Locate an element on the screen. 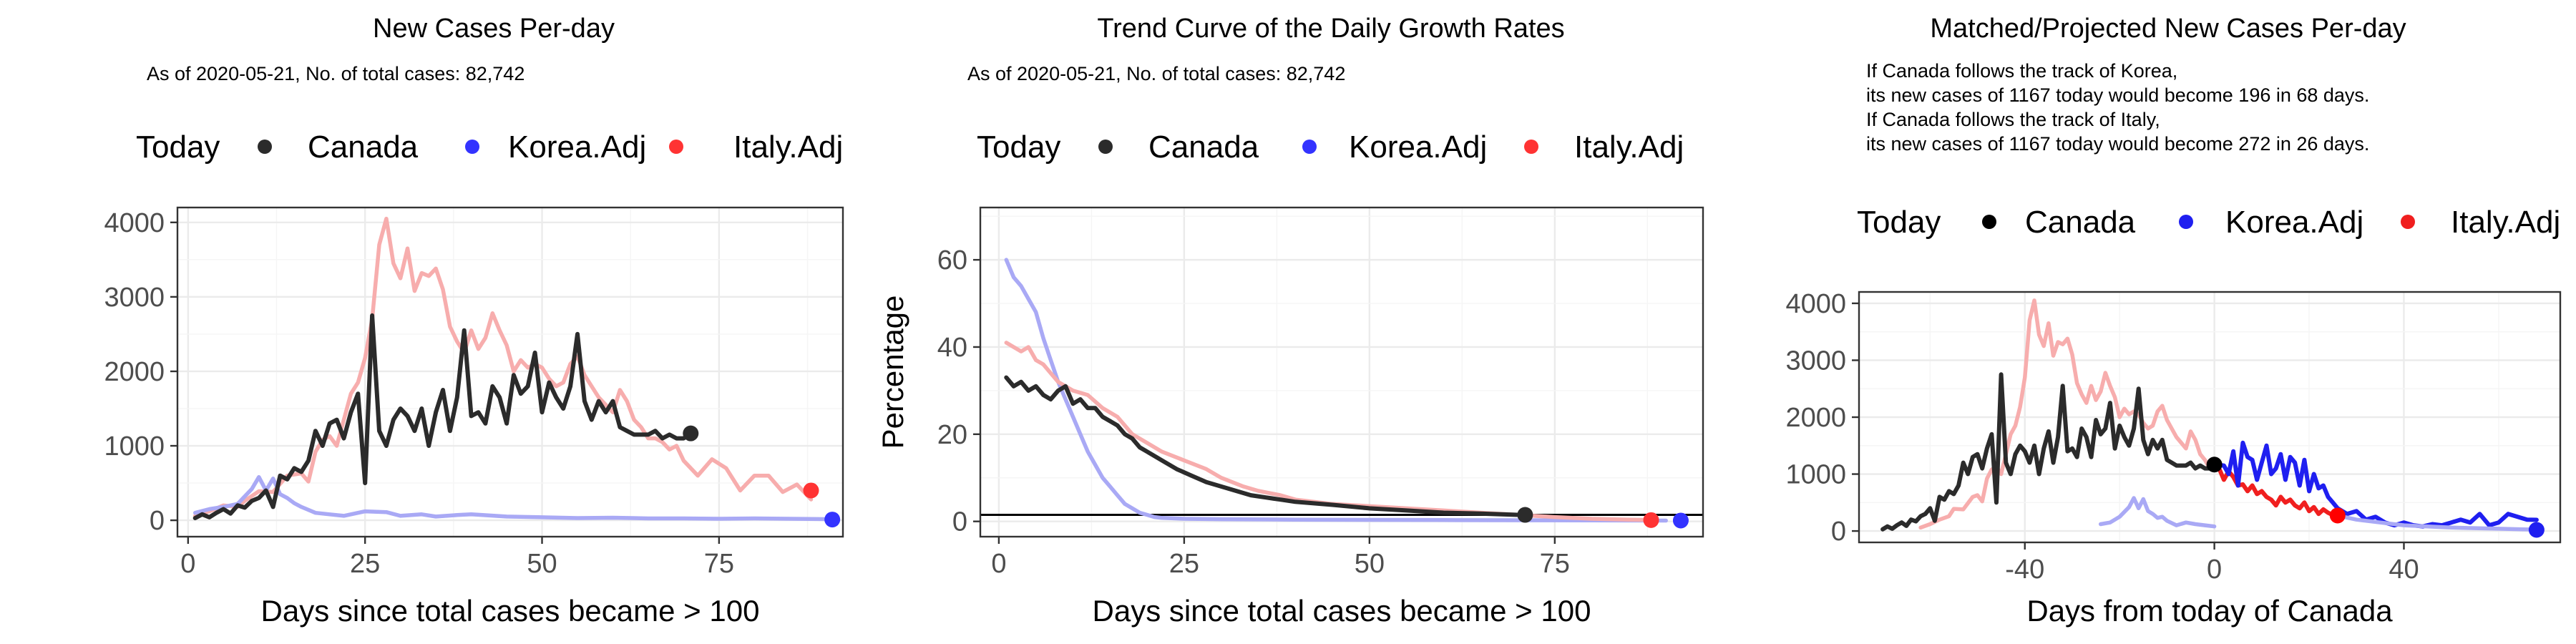 The image size is (2576, 644). chart-subtitle-line: If Canada follows the track of Italy, is located at coordinates (2013, 119).